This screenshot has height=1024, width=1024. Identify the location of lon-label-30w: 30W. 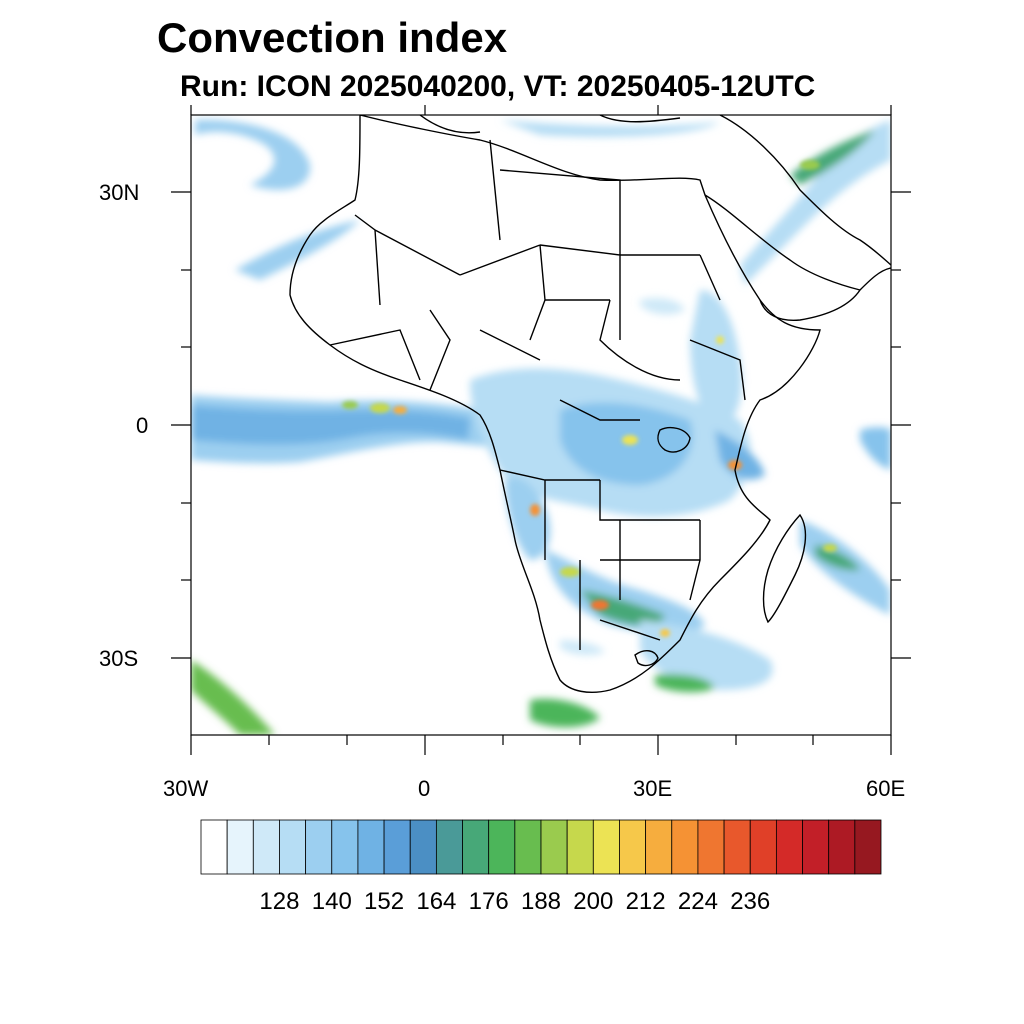
(186, 788).